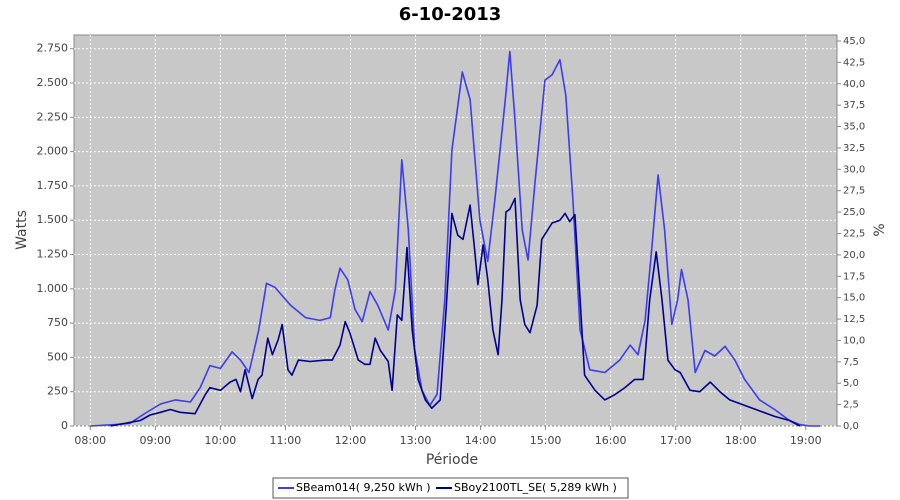 The width and height of the screenshot is (900, 500). I want to click on y2-tick-label: 15,0, so click(854, 298).